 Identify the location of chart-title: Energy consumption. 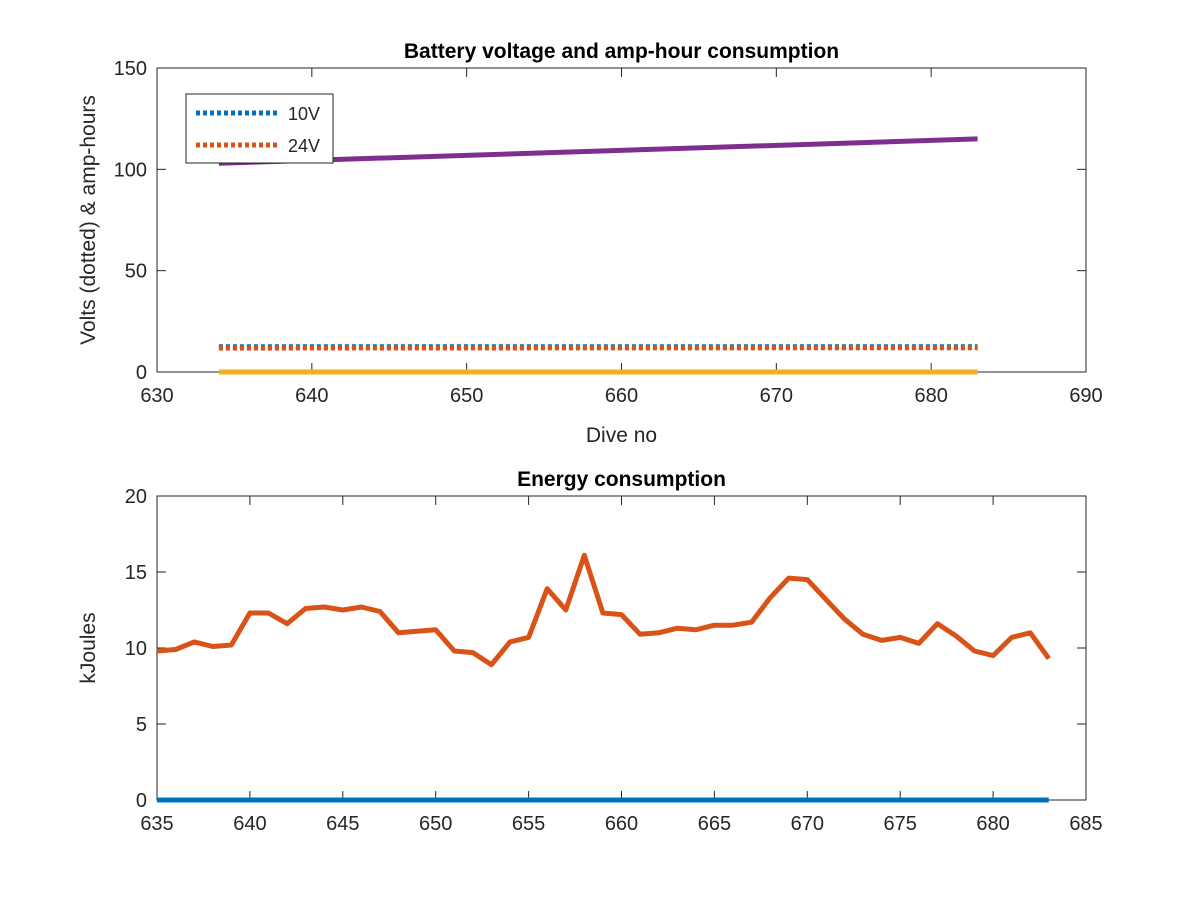
(621, 479).